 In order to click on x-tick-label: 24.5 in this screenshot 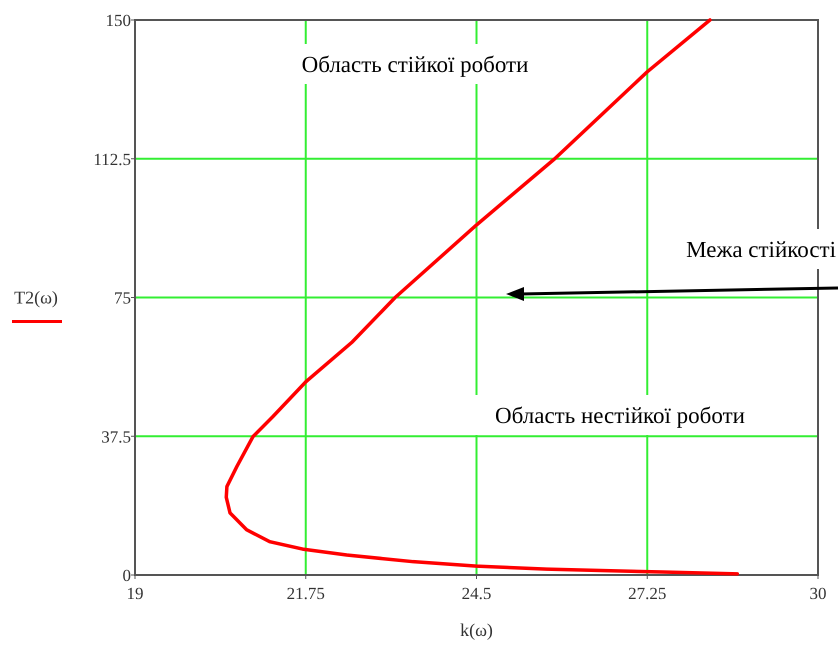, I will do `click(477, 593)`.